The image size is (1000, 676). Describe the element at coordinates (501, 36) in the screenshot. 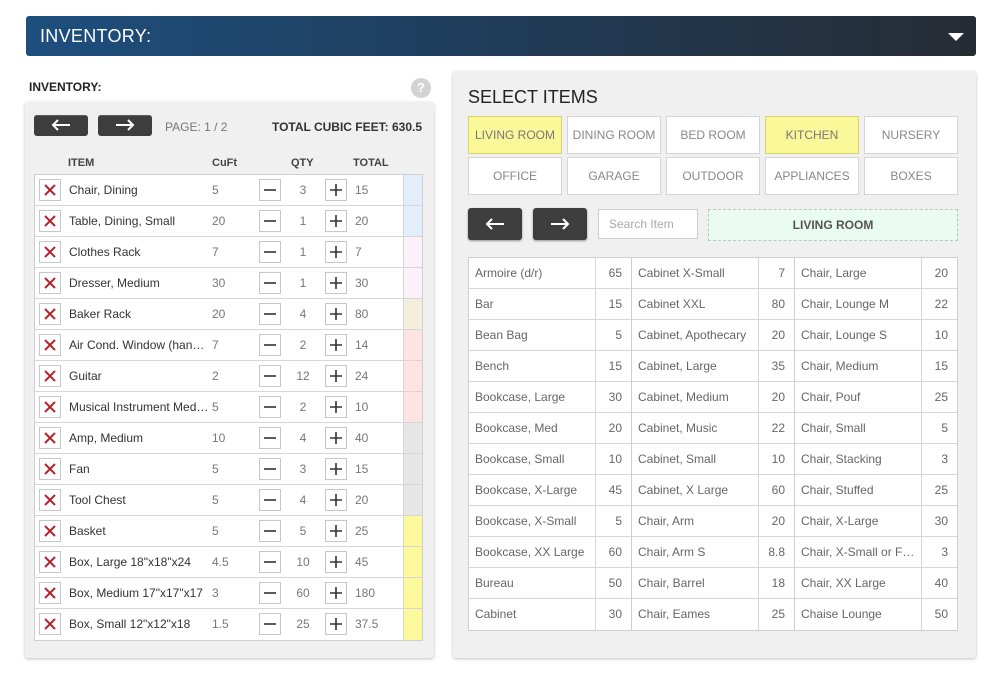

I see `inventory-header-bar: INVENTORY:` at that location.